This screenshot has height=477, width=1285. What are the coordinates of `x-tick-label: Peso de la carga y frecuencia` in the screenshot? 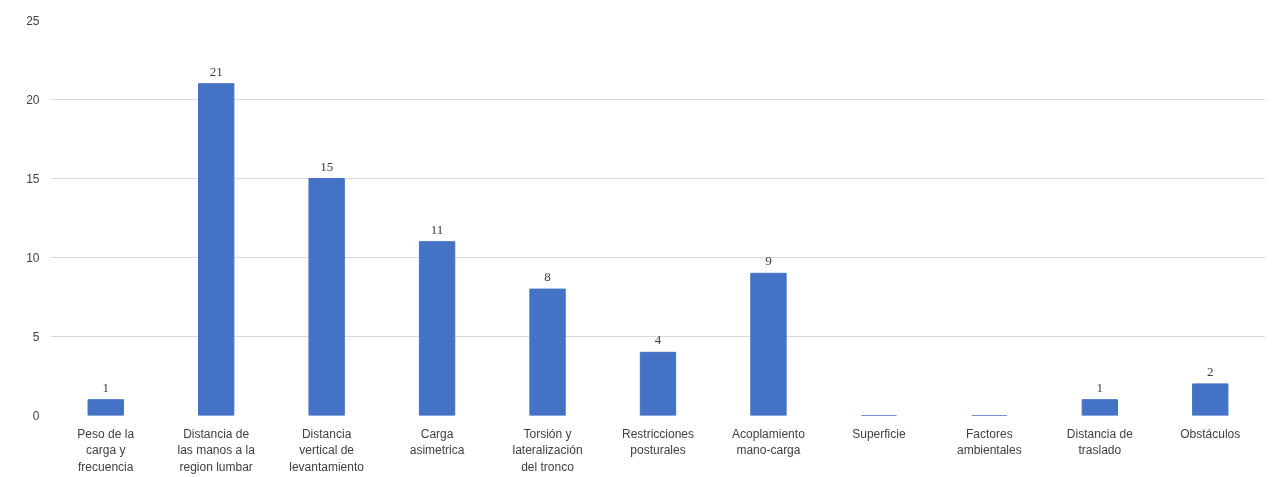 It's located at (106, 450).